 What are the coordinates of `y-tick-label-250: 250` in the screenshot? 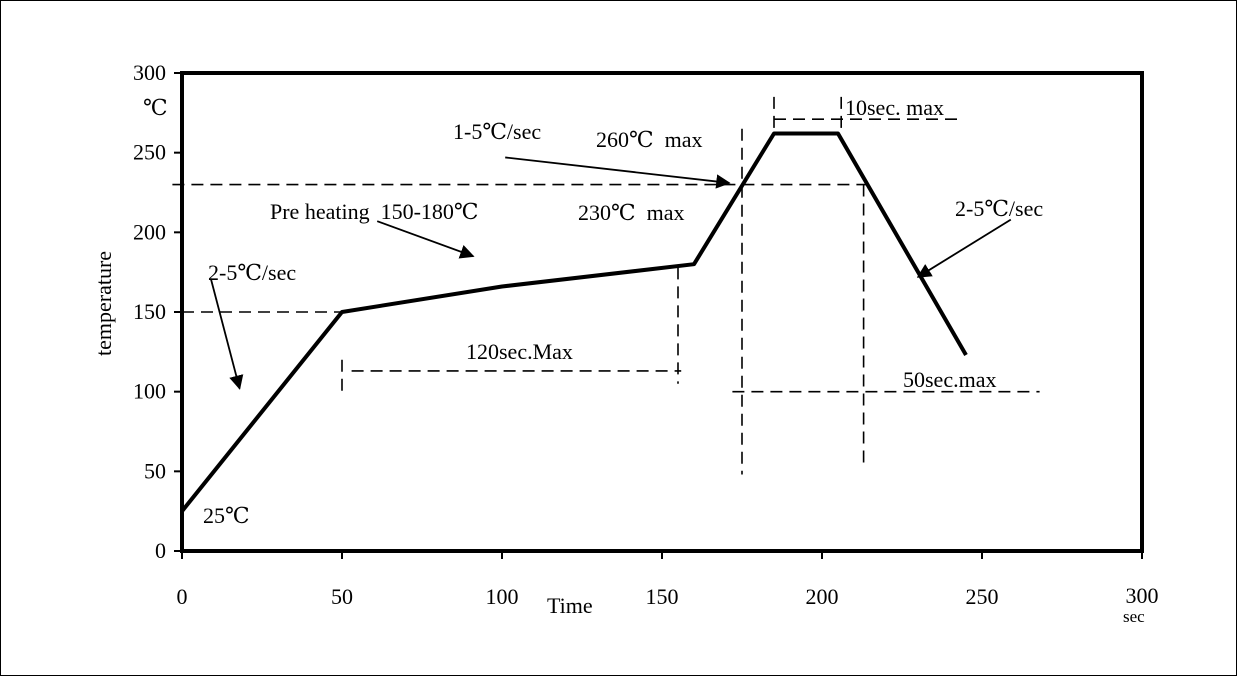 It's located at (149, 152).